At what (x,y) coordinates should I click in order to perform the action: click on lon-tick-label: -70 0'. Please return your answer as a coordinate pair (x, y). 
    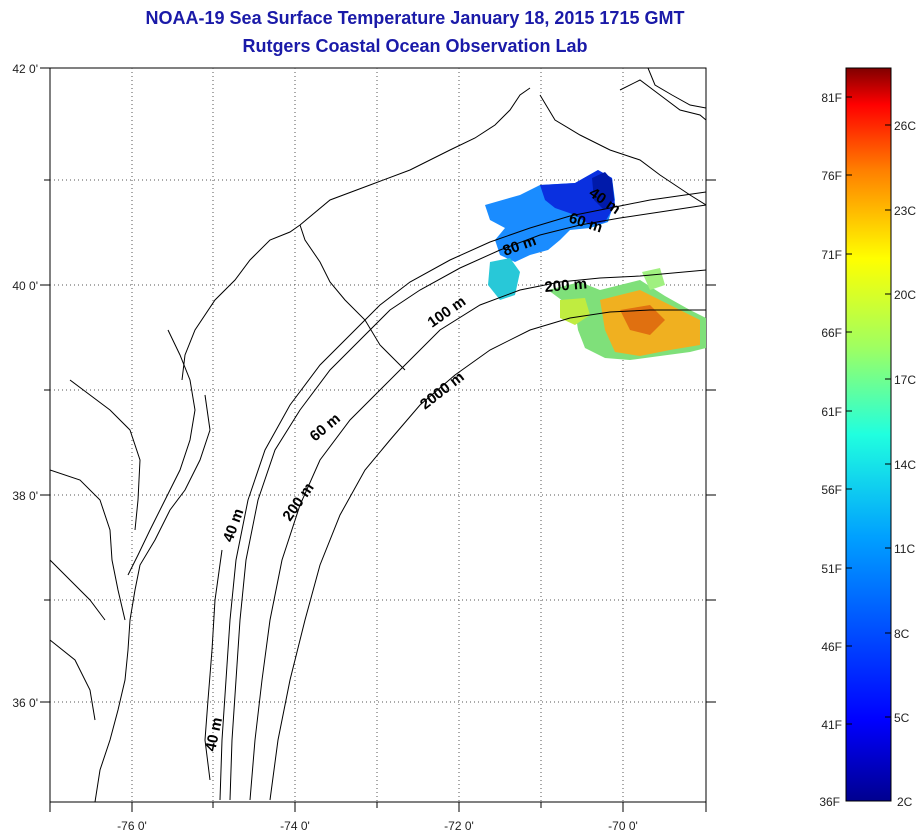
    Looking at the image, I should click on (623, 825).